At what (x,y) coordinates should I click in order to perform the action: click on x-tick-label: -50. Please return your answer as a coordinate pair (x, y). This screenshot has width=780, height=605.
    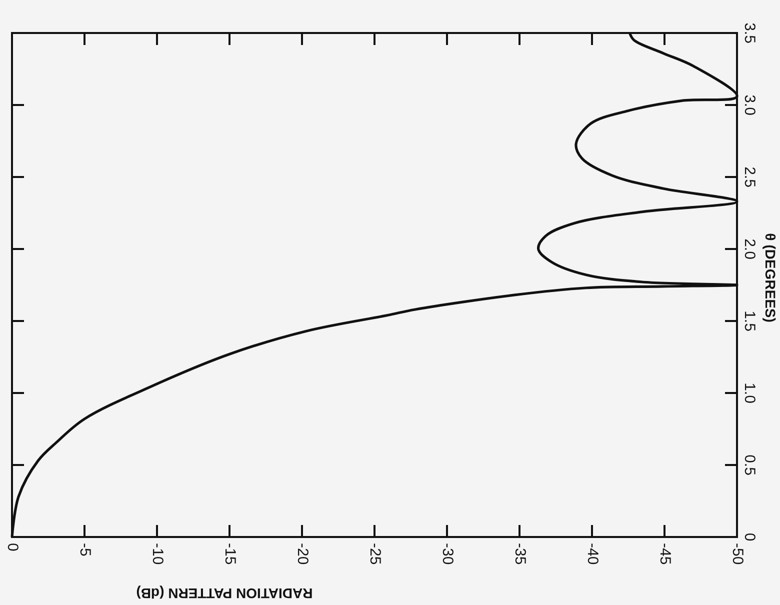
    Looking at the image, I should click on (737, 554).